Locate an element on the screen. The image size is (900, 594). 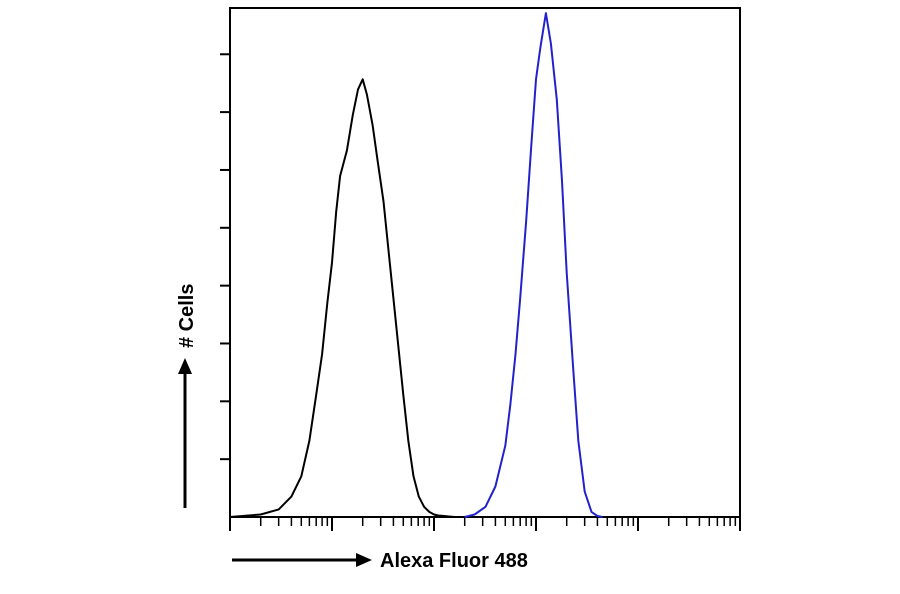
y-axis-ticks is located at coordinates (225, 257).